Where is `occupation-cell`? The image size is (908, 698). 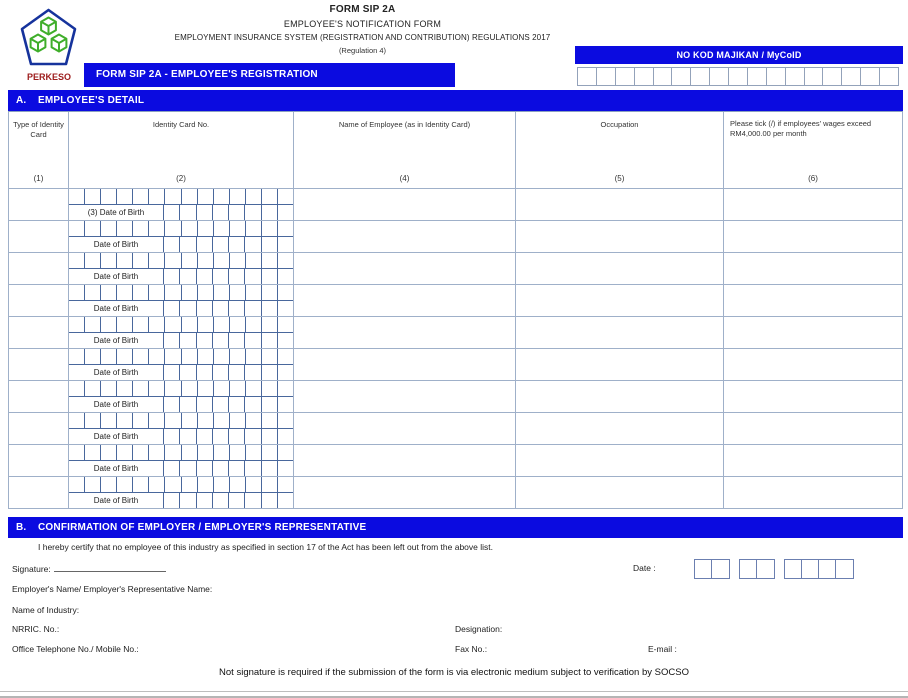 occupation-cell is located at coordinates (620, 364).